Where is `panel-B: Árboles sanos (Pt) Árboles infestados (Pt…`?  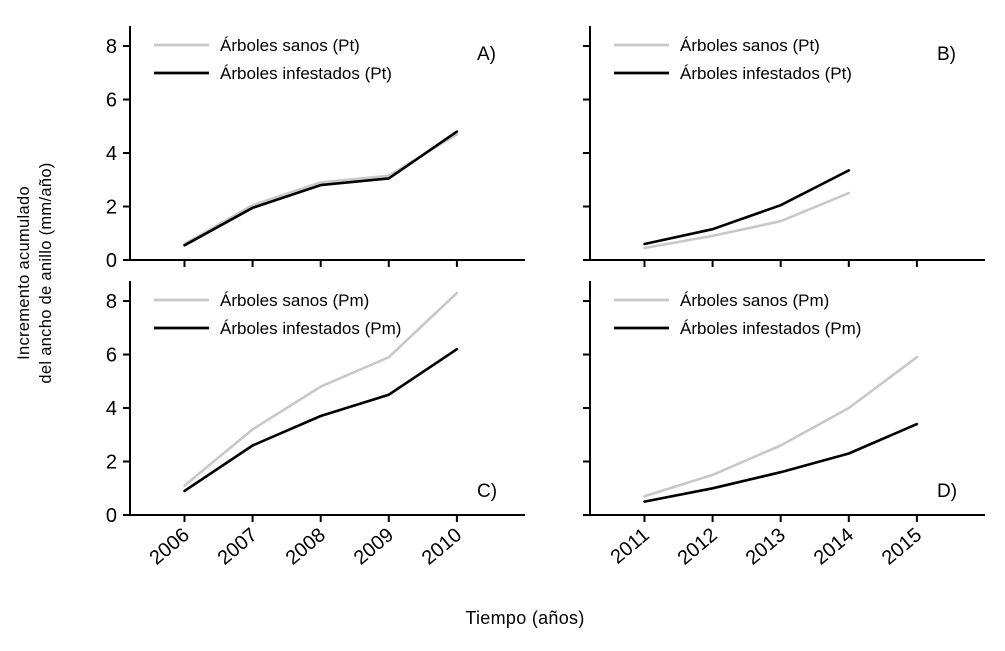 panel-B: Árboles sanos (Pt) Árboles infestados (Pt… is located at coordinates (784, 146).